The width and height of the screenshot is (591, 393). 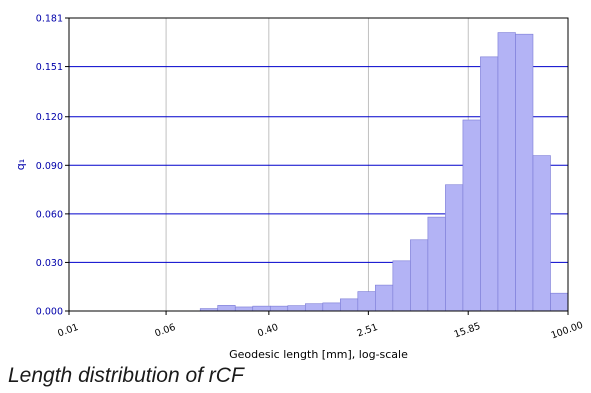 I want to click on x-tick-labels: 0.01 0.06 0.40 2.51 15.85 100.00, so click(x=320, y=326).